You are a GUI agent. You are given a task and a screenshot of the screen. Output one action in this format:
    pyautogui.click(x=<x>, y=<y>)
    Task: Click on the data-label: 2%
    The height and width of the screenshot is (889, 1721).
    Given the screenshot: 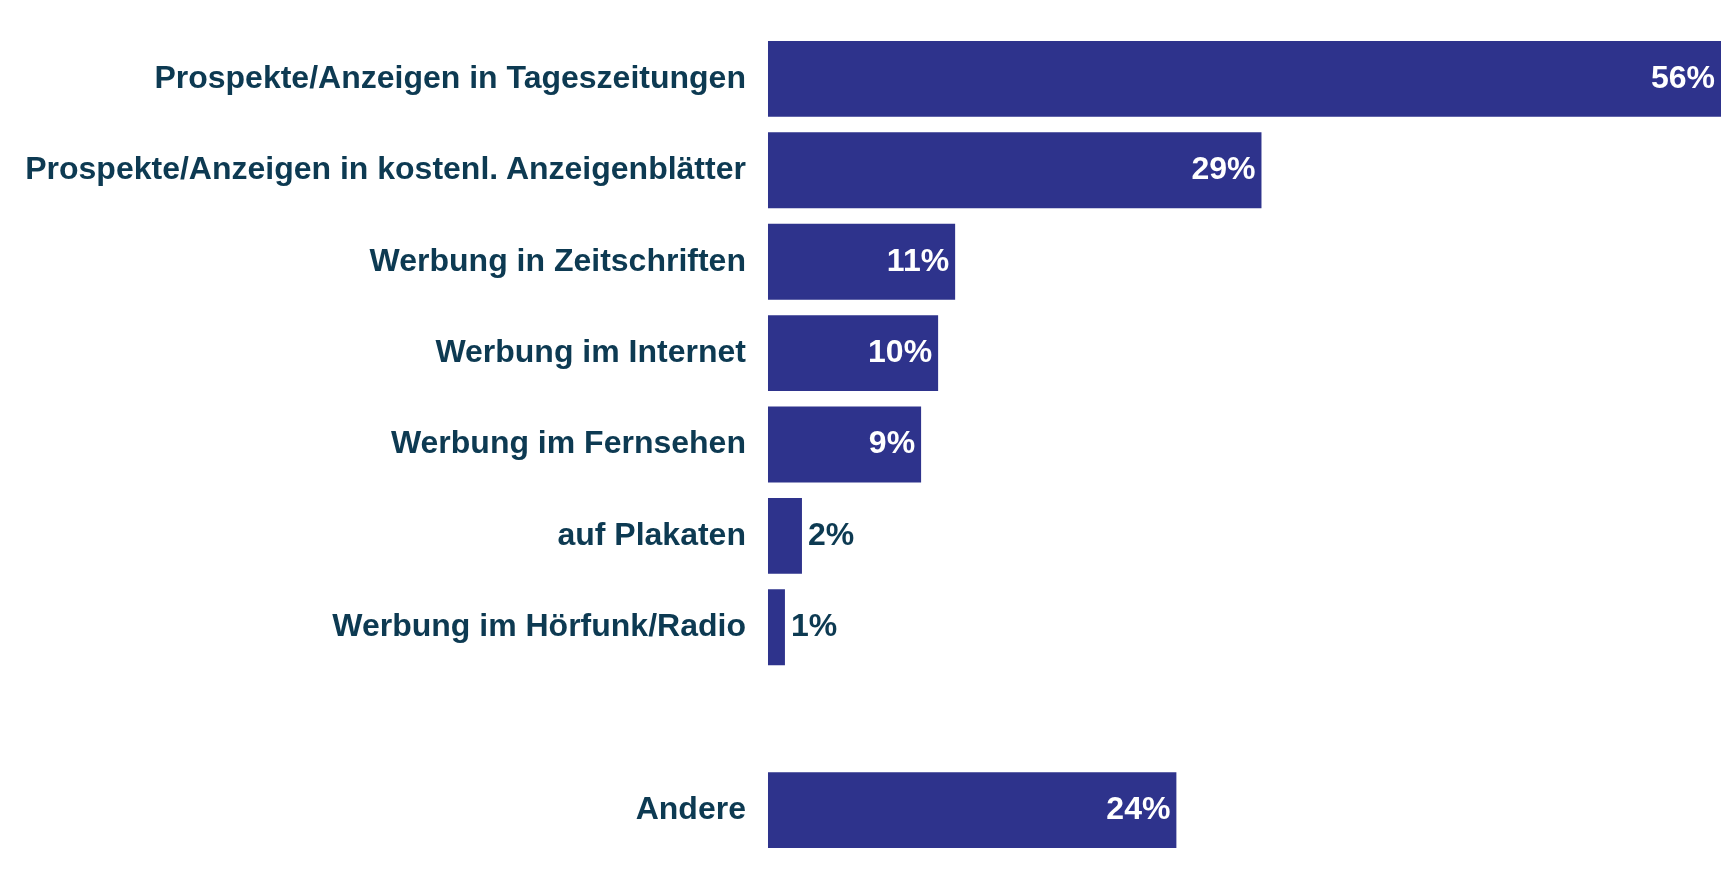 What is the action you would take?
    pyautogui.click(x=831, y=533)
    